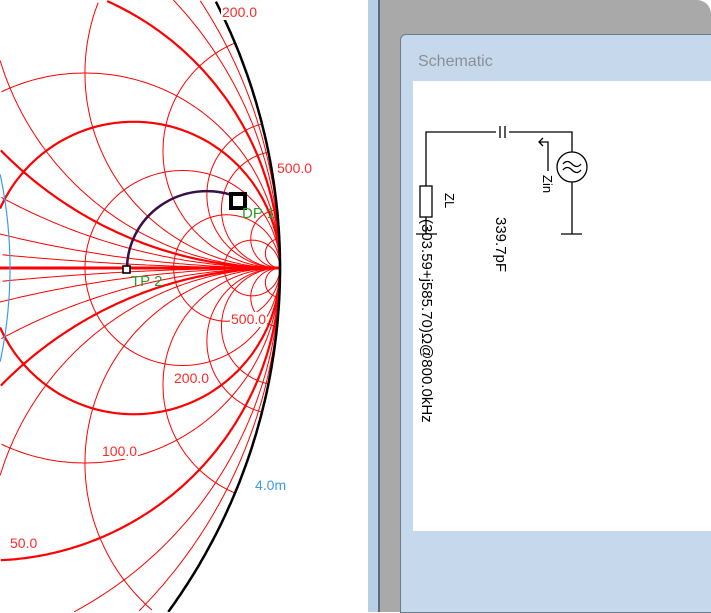 This screenshot has width=711, height=613. Describe the element at coordinates (126, 269) in the screenshot. I see `marker-tp2-icon` at that location.